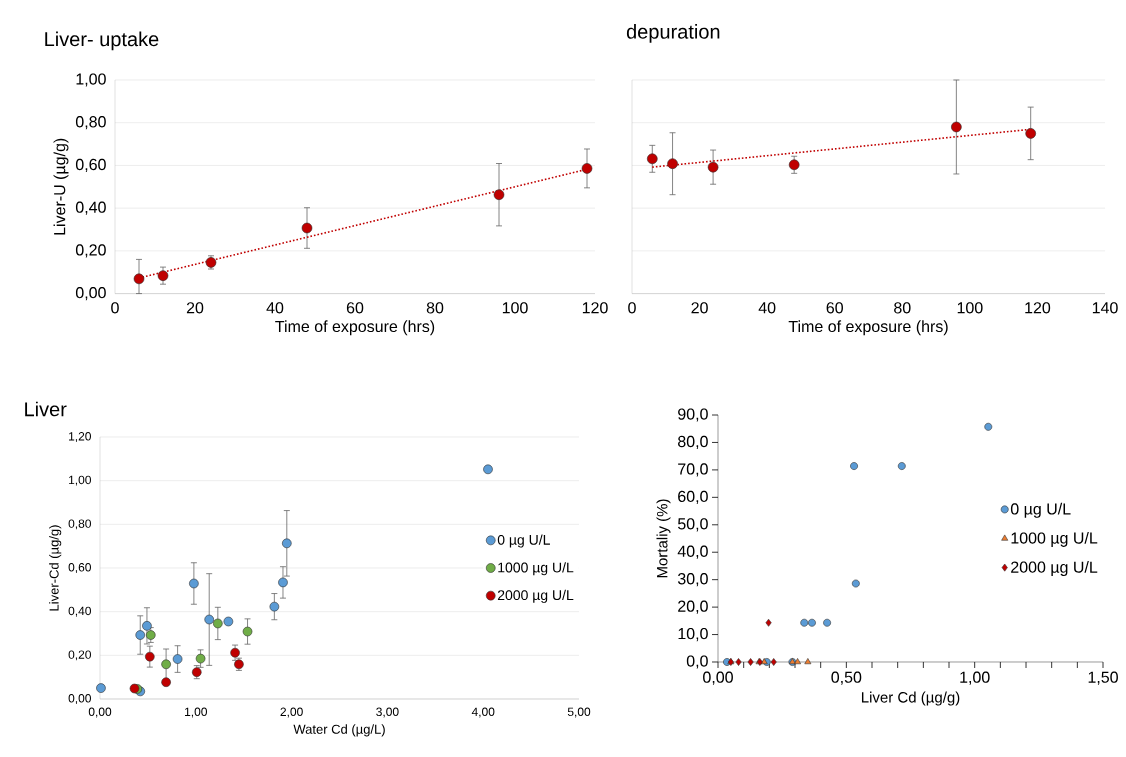  Describe the element at coordinates (339, 730) in the screenshot. I see `x-axis-title: Water Cd (µg/L)` at that location.